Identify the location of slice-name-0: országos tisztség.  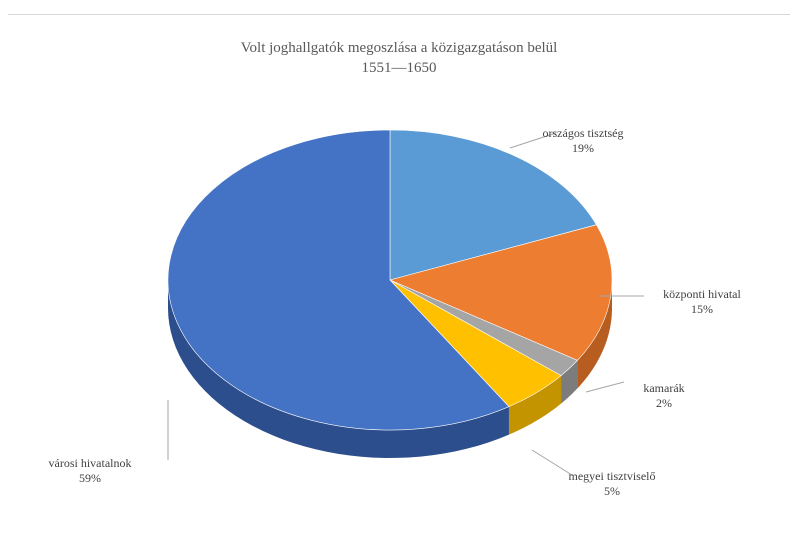
(583, 133).